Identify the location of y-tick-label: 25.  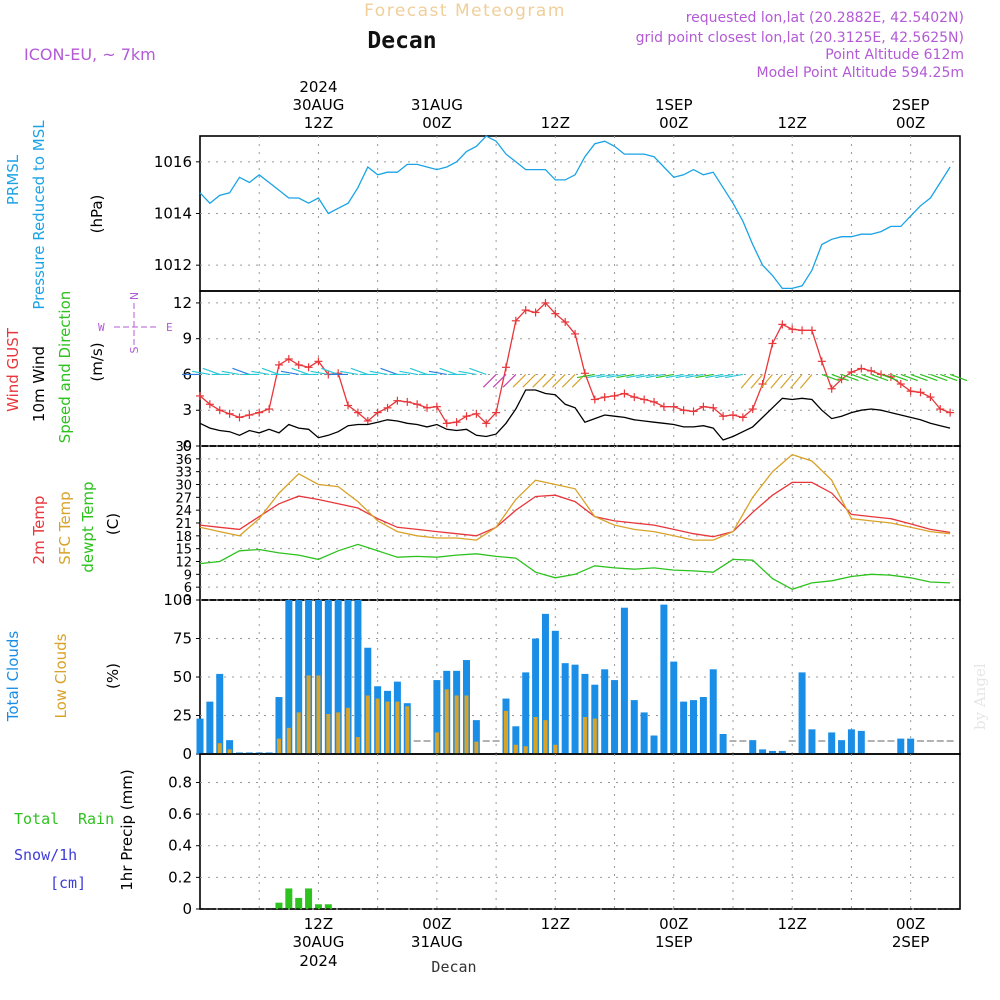
(182, 716).